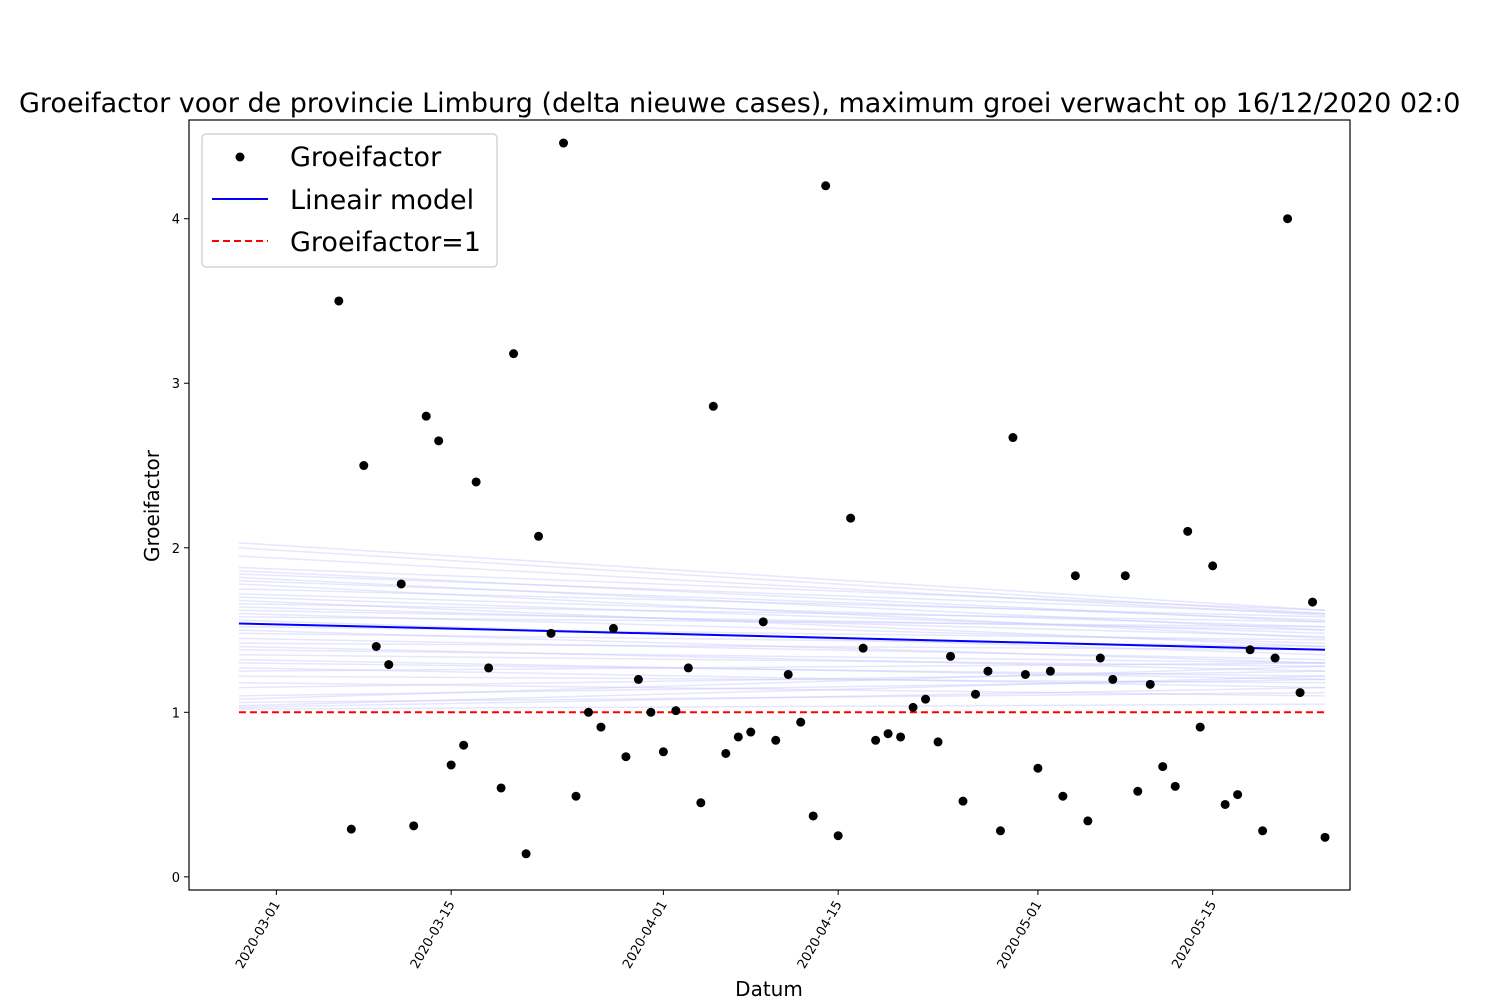 This screenshot has height=1000, width=1500. What do you see at coordinates (240, 157) in the screenshot?
I see `legend-marker-points` at bounding box center [240, 157].